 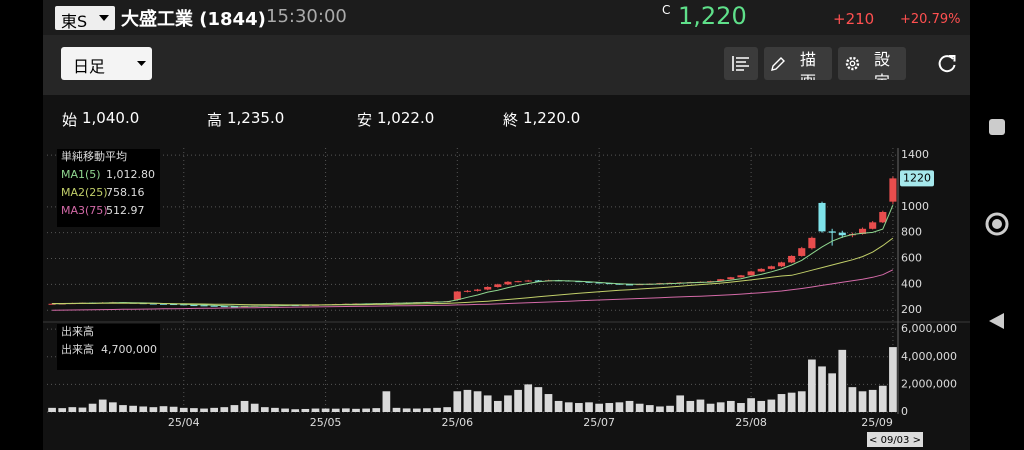 What do you see at coordinates (854, 19) in the screenshot?
I see `price-change: +210` at bounding box center [854, 19].